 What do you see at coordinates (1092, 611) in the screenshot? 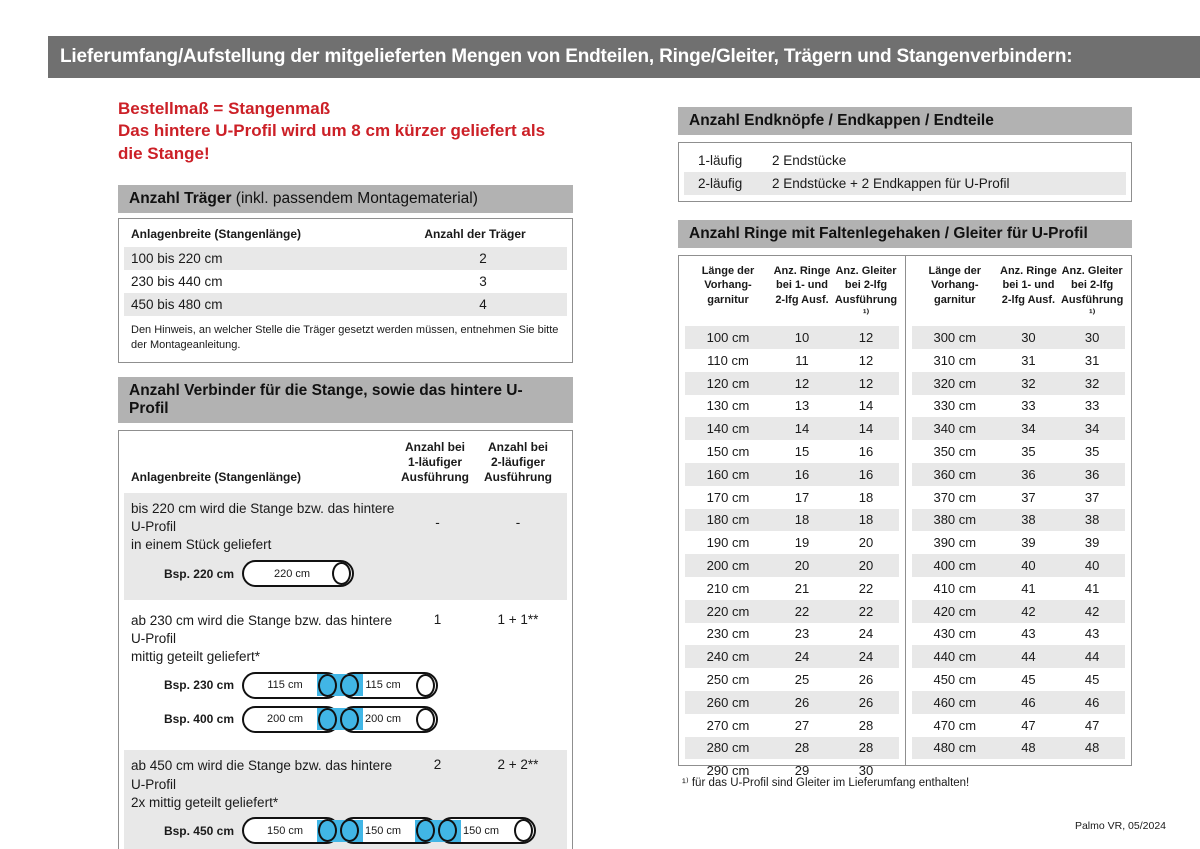
I see `ringe-gleiter-cell: 42` at bounding box center [1092, 611].